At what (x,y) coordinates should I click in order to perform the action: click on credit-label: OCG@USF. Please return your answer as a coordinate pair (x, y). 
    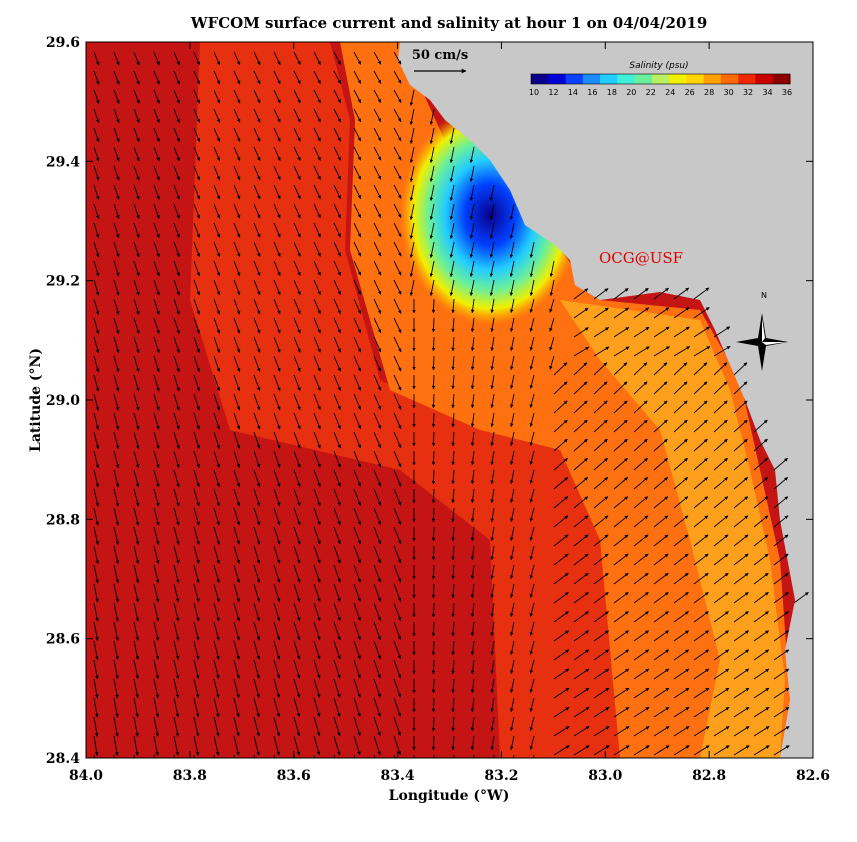
    Looking at the image, I should click on (641, 258).